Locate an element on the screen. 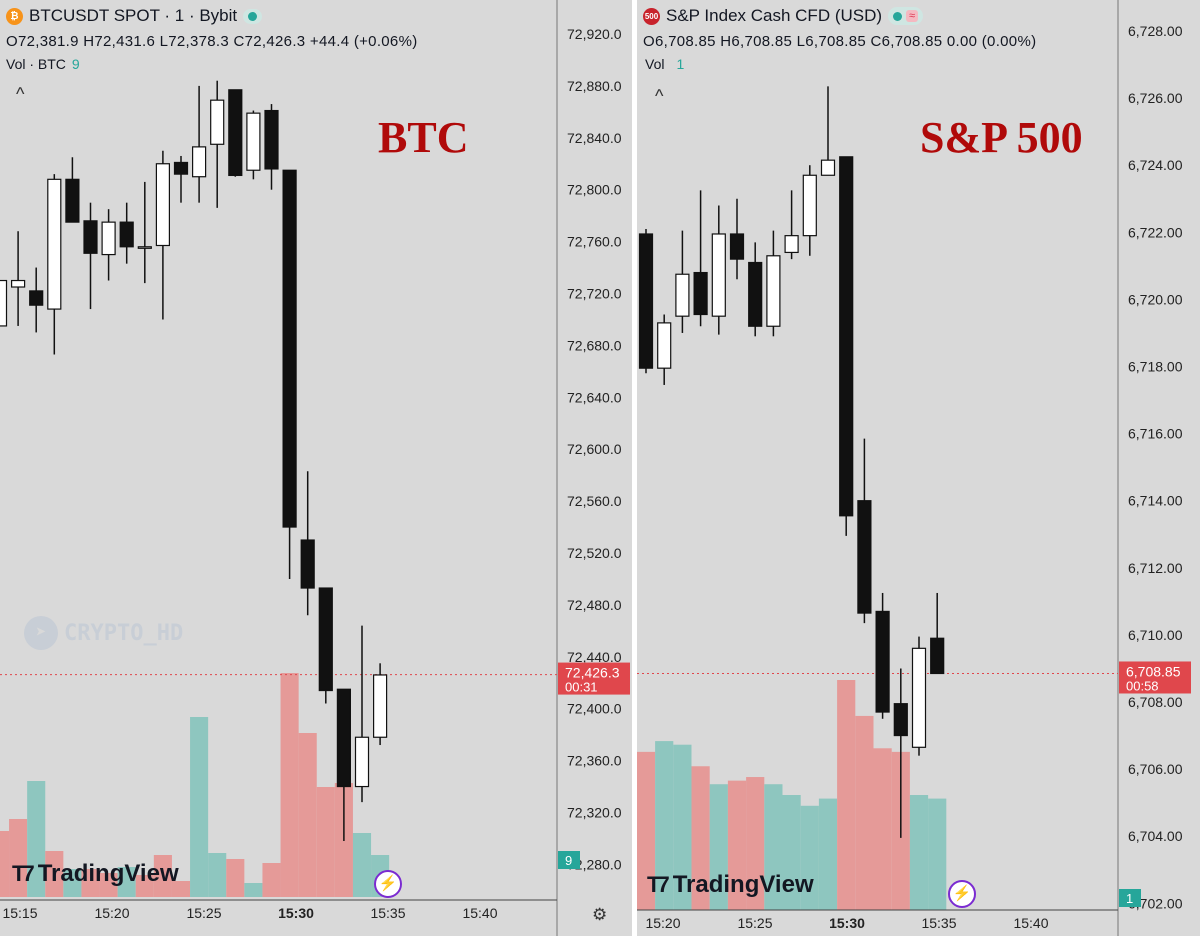  btc-title-row: ₿ BTCUSDT SPOT · 1 · Bybit is located at coordinates (134, 16).